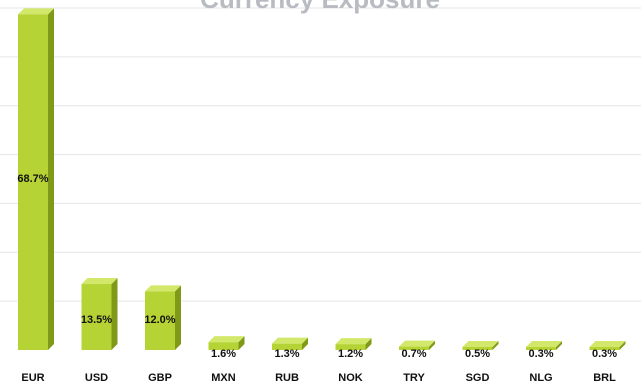 The height and width of the screenshot is (385, 641). Describe the element at coordinates (96, 320) in the screenshot. I see `data-label: 13.5%` at that location.